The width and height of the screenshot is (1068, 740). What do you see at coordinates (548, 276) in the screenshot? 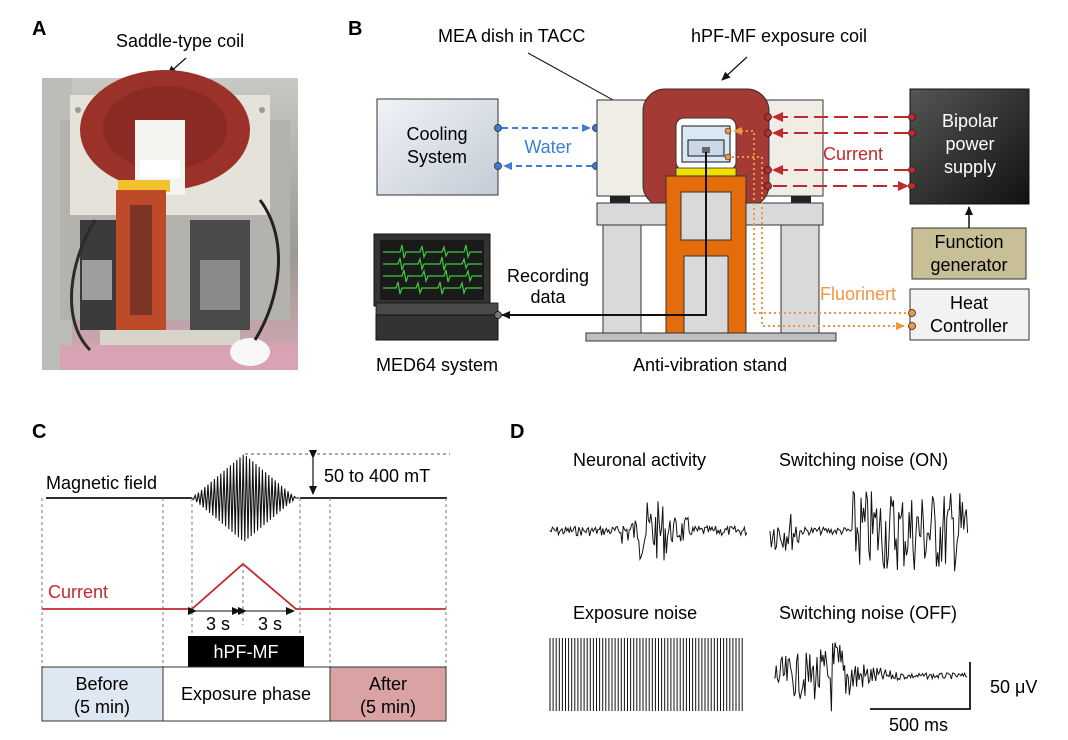
I see `recording-data-label-line1: Recording` at bounding box center [548, 276].